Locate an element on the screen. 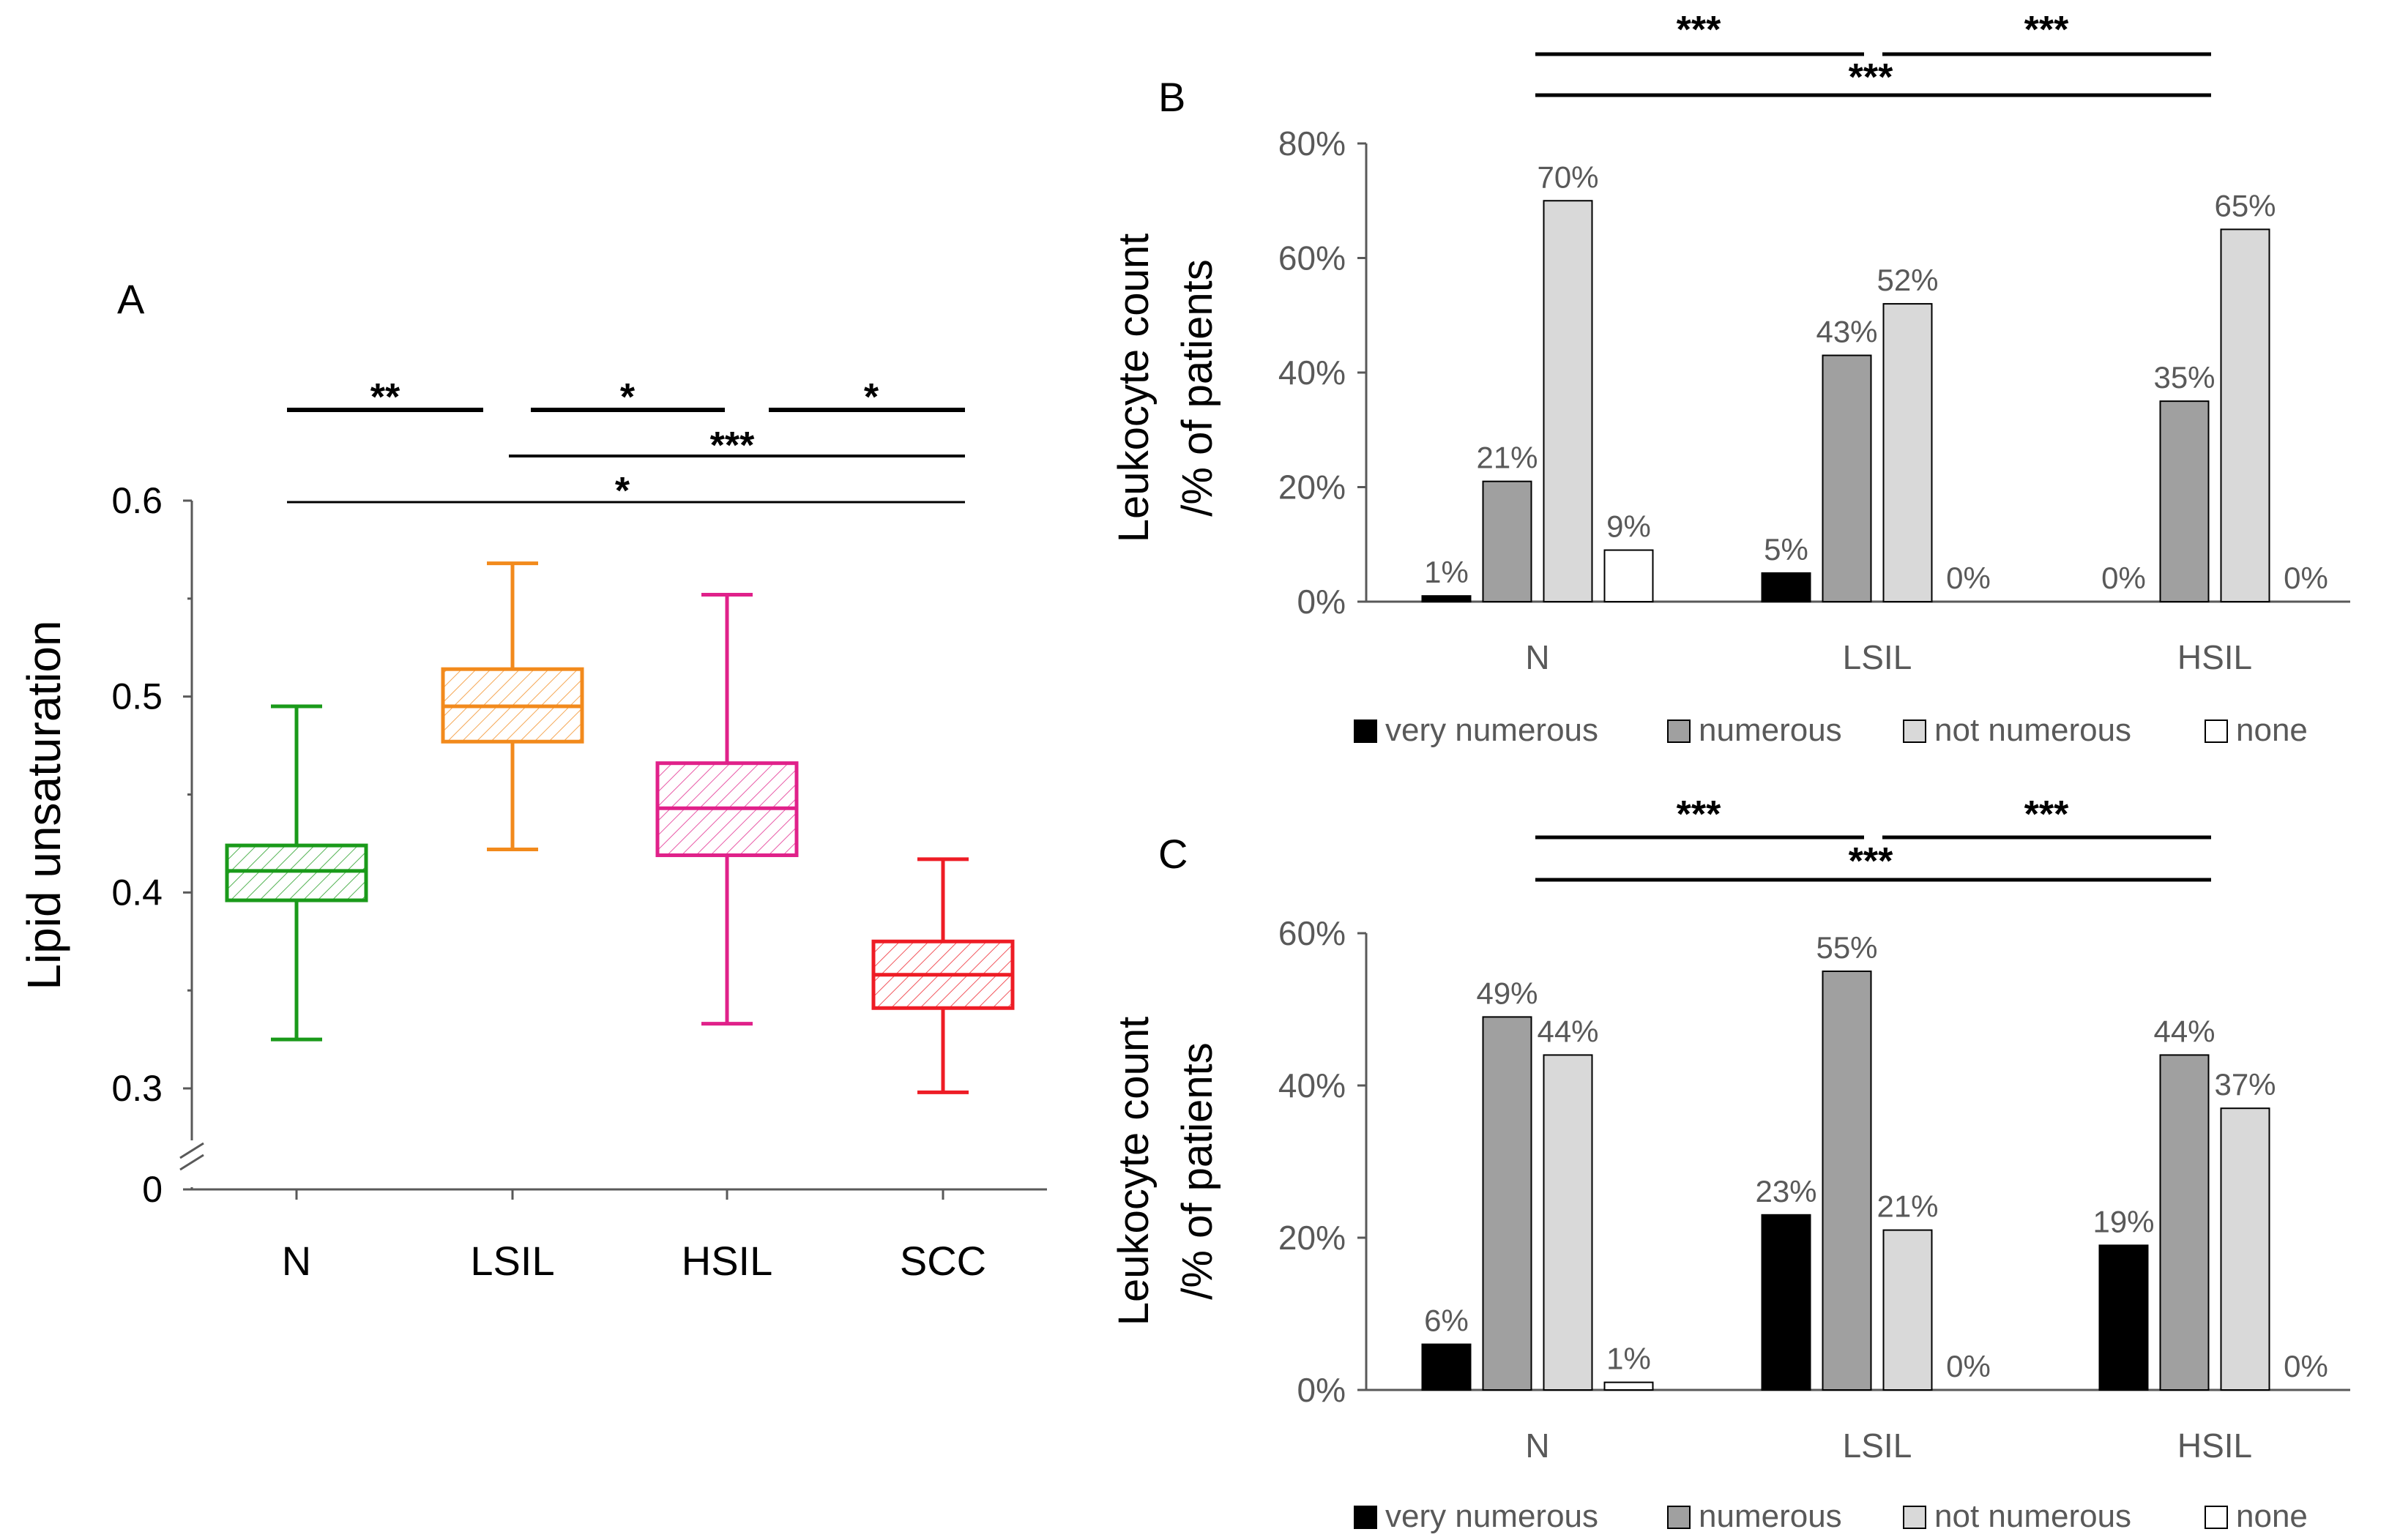  data-label: 70% is located at coordinates (1567, 177).